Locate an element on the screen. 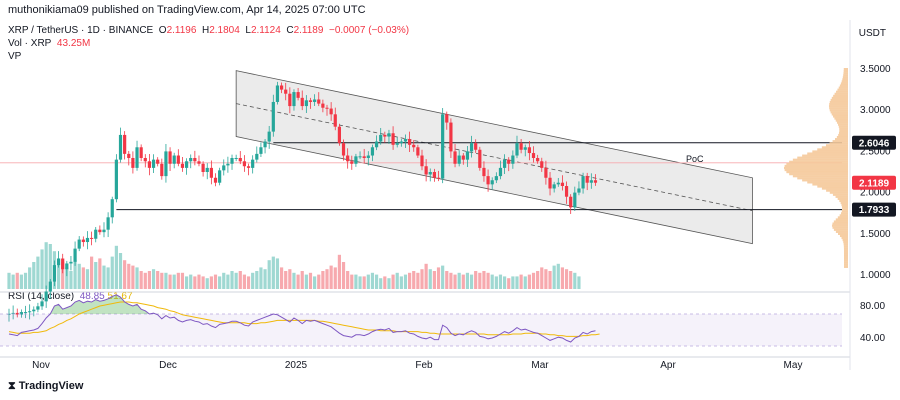 This screenshot has height=400, width=900. rsi-label: RSI (14, close) is located at coordinates (41, 296).